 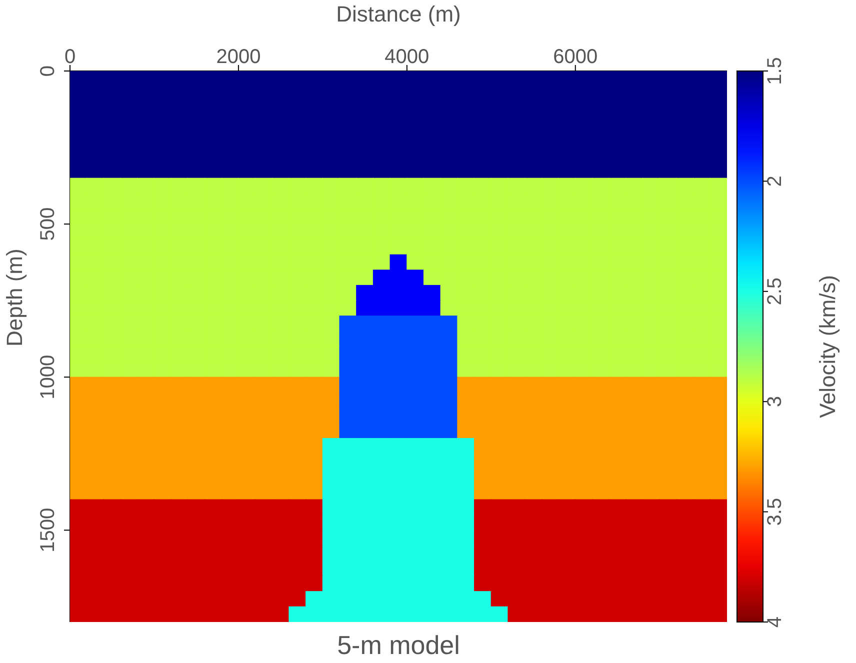 What do you see at coordinates (775, 622) in the screenshot?
I see `color-bar-label: 4` at bounding box center [775, 622].